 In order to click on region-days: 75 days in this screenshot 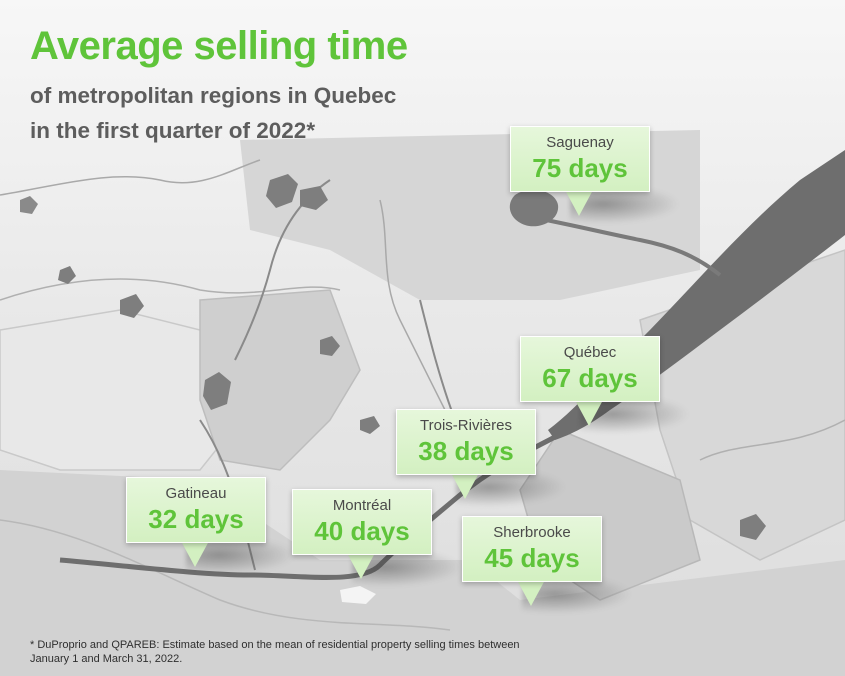, I will do `click(580, 168)`.